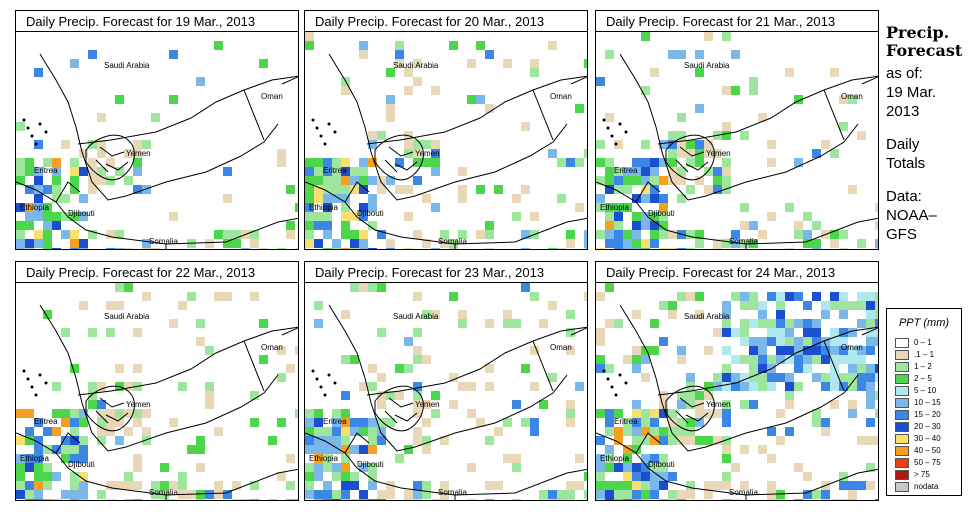 This screenshot has width=971, height=521. I want to click on label-ethiopia: Ethiopia, so click(34, 458).